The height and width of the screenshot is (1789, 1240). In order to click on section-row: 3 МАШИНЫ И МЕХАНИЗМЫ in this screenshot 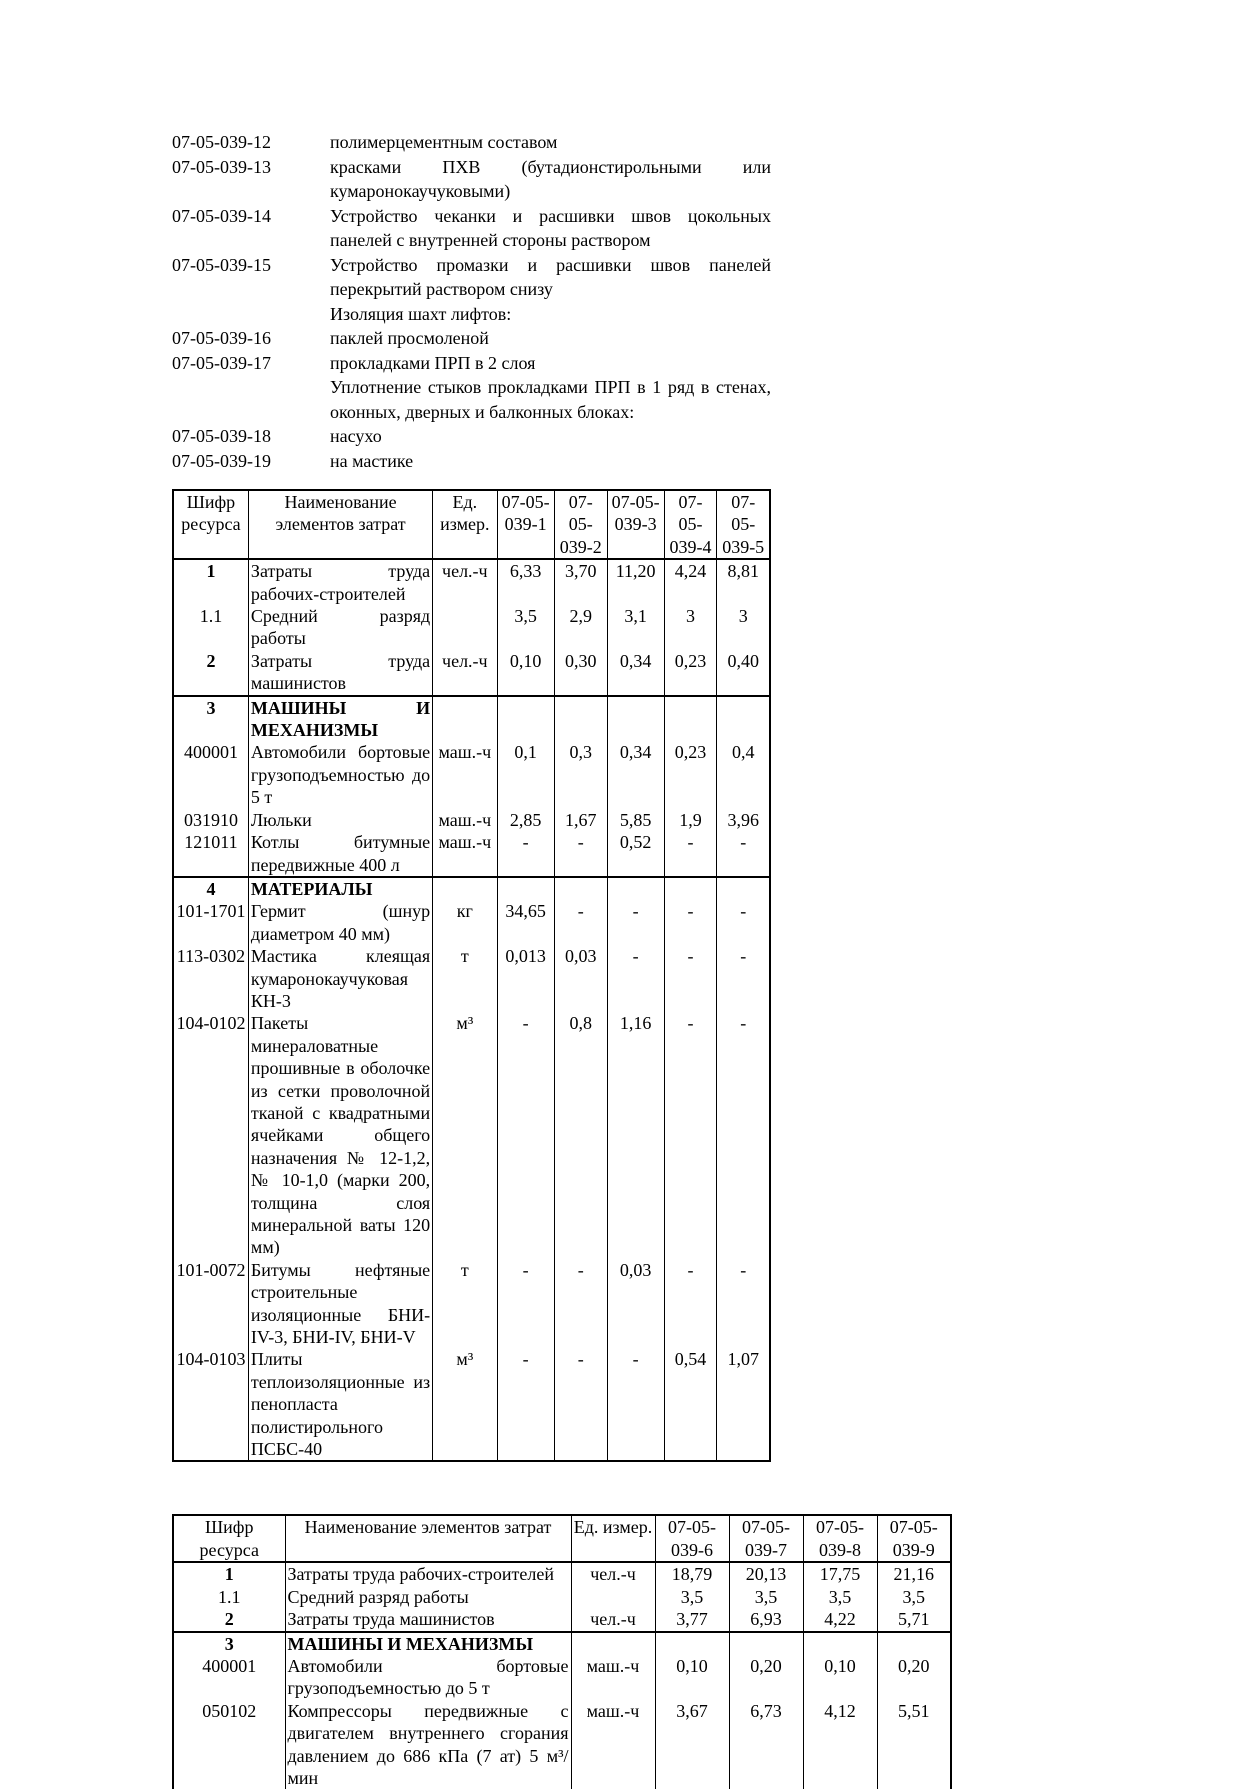, I will do `click(471, 718)`.